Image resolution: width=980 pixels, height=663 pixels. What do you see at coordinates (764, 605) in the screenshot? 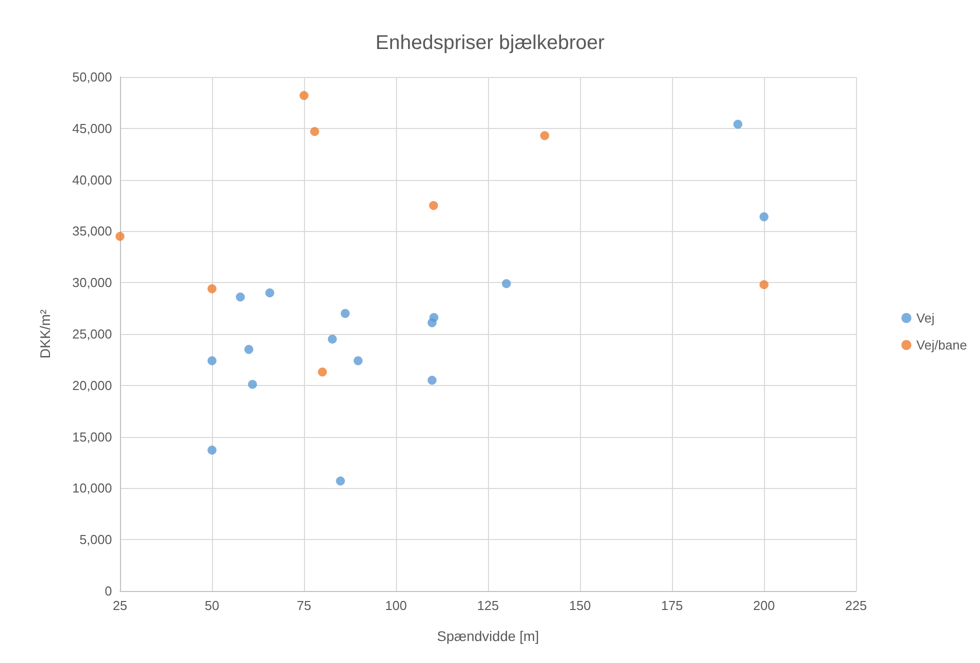
I see `x-tick-label: 200` at bounding box center [764, 605].